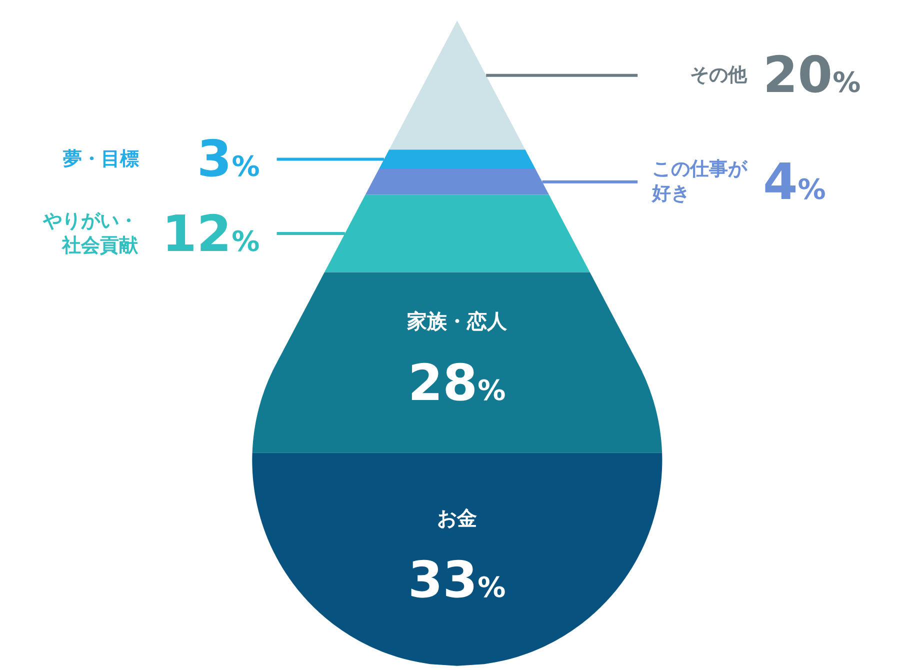 This screenshot has width=900, height=670. I want to click on data-label: 33%, so click(457, 580).